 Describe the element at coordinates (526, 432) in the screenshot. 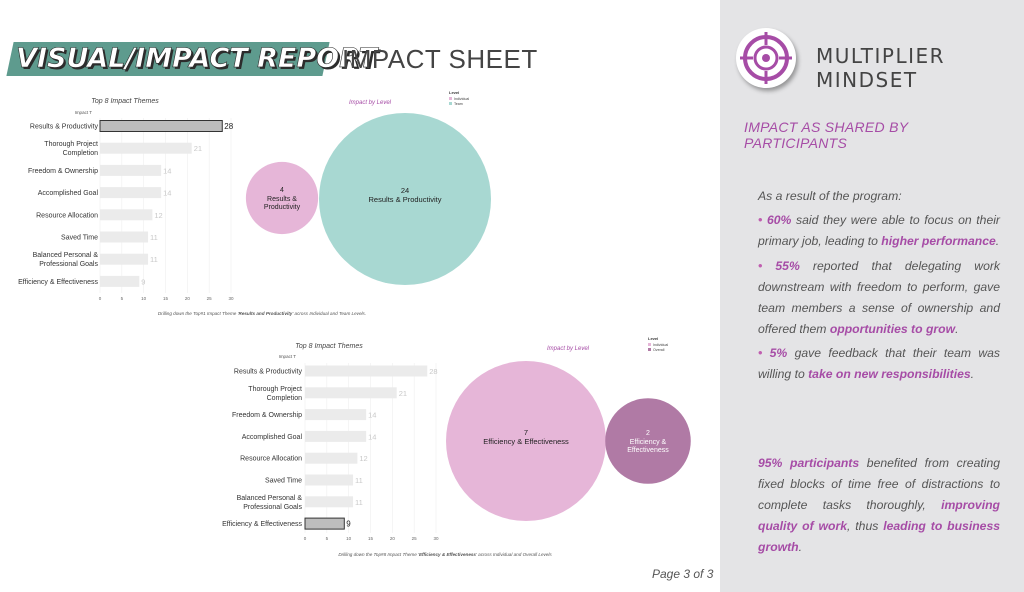

I see `bubble-value-label: 7` at that location.